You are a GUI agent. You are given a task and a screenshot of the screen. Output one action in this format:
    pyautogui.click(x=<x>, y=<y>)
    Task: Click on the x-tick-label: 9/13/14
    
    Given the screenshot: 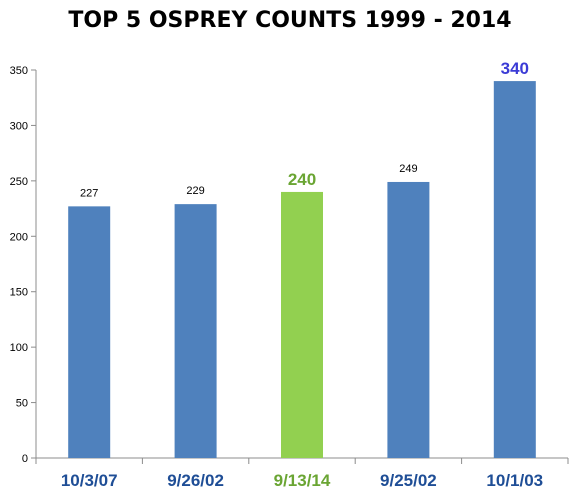 What is the action you would take?
    pyautogui.click(x=302, y=480)
    